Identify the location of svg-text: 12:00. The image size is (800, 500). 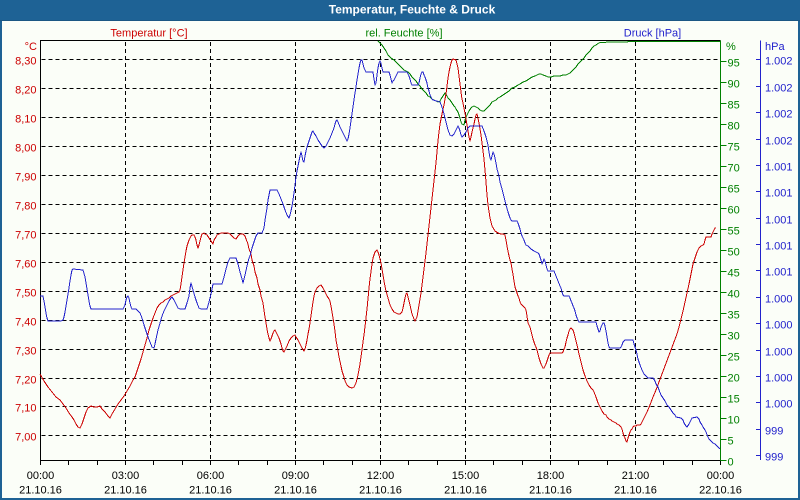
(381, 476).